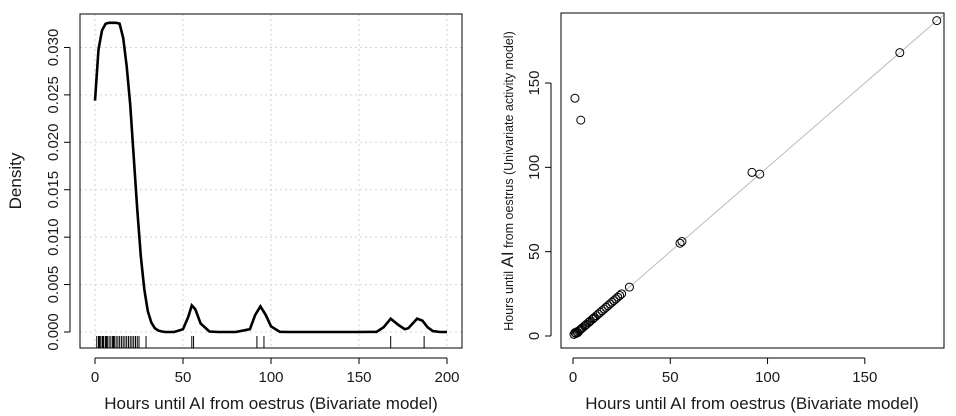 The width and height of the screenshot is (956, 416). Describe the element at coordinates (260, 342) in the screenshot. I see `density-rug` at that location.